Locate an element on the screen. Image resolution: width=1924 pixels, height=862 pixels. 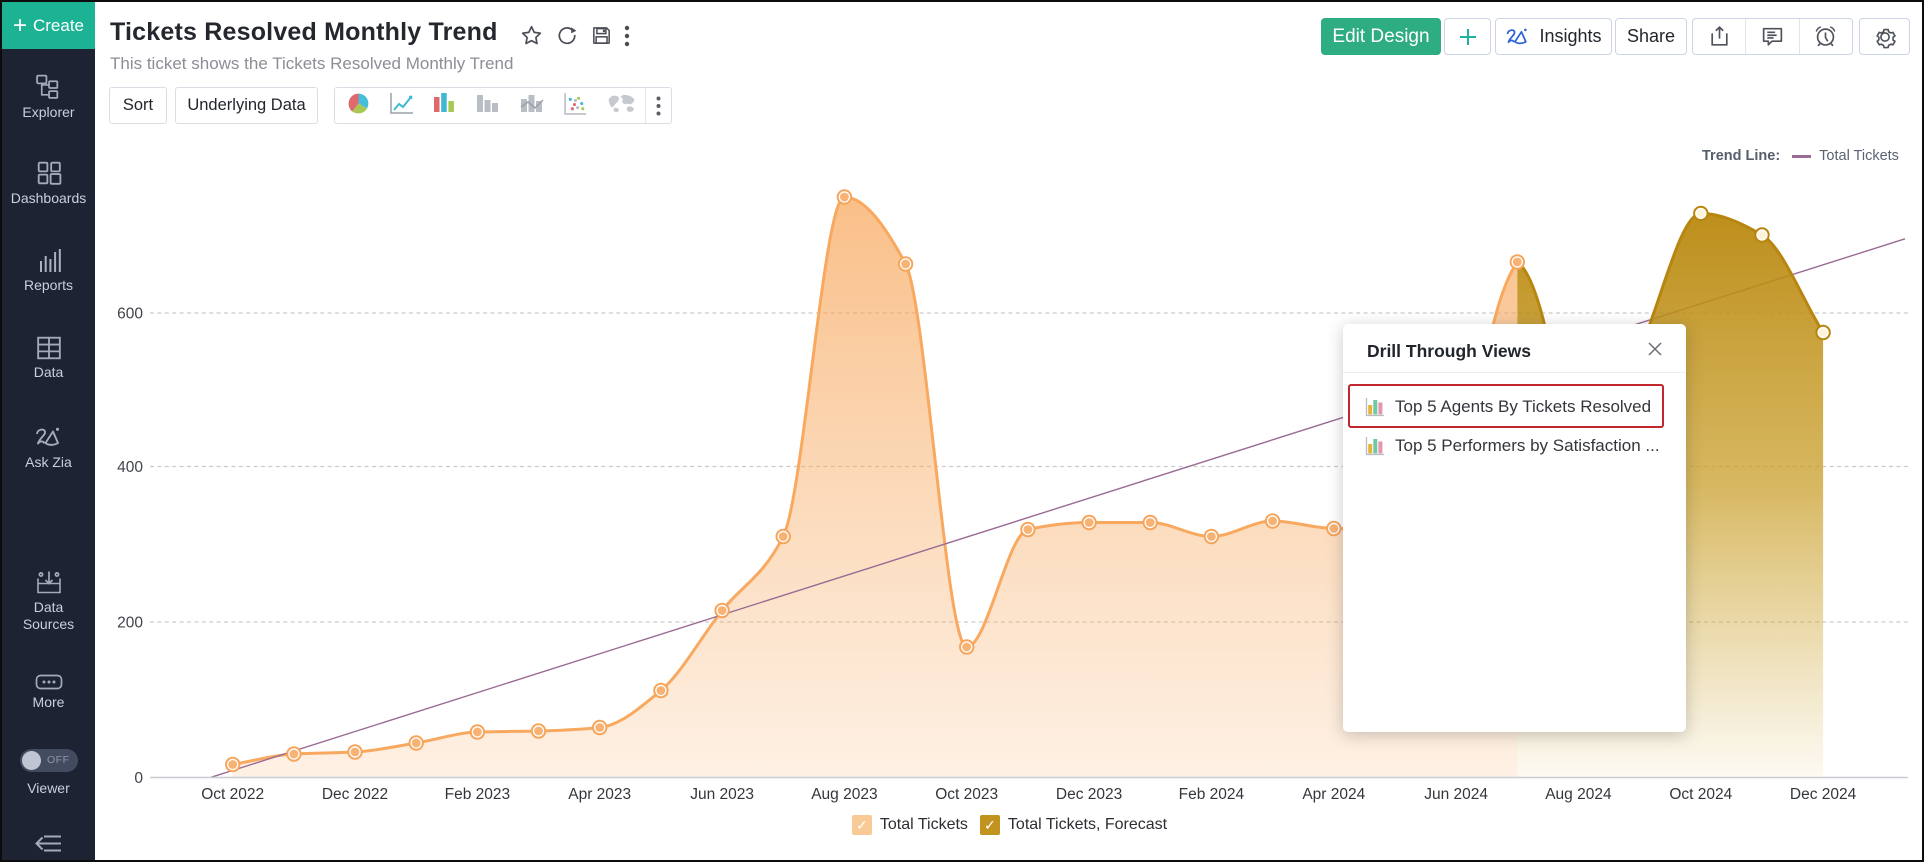
svg-text: Dec 2024 is located at coordinates (1823, 794).